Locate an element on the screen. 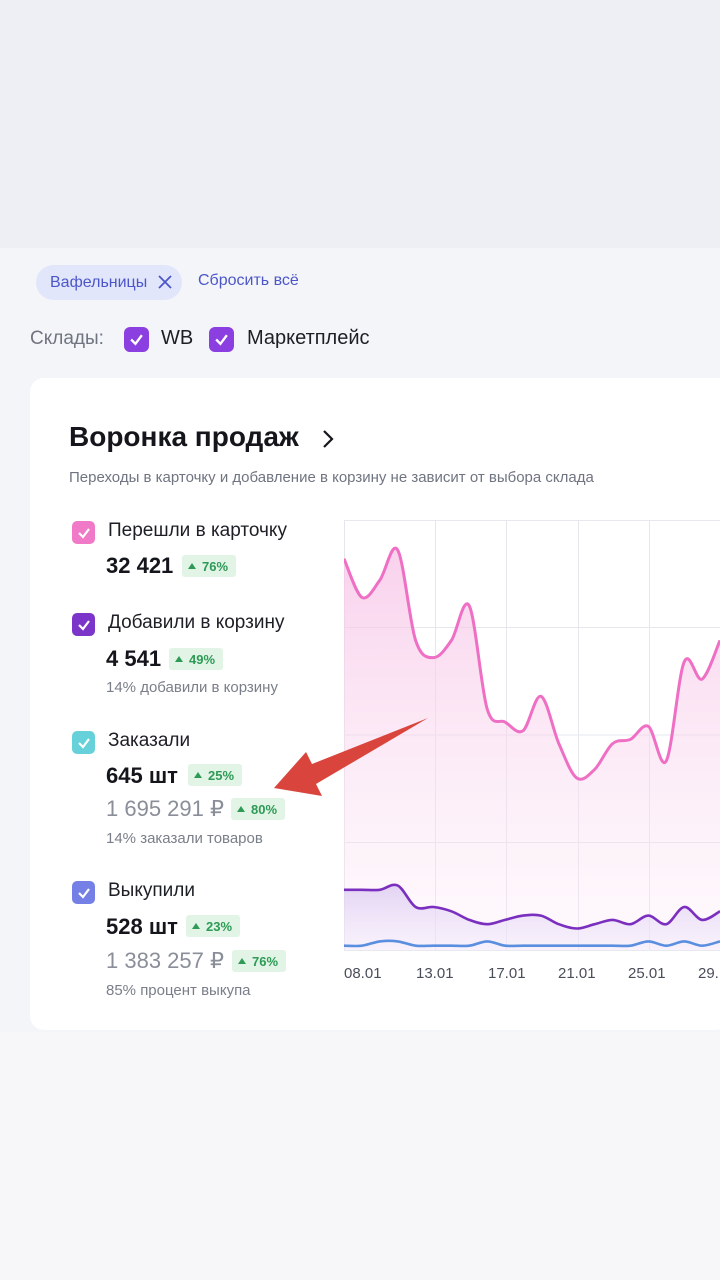 Image resolution: width=720 pixels, height=1280 pixels. close-icon is located at coordinates (165, 282).